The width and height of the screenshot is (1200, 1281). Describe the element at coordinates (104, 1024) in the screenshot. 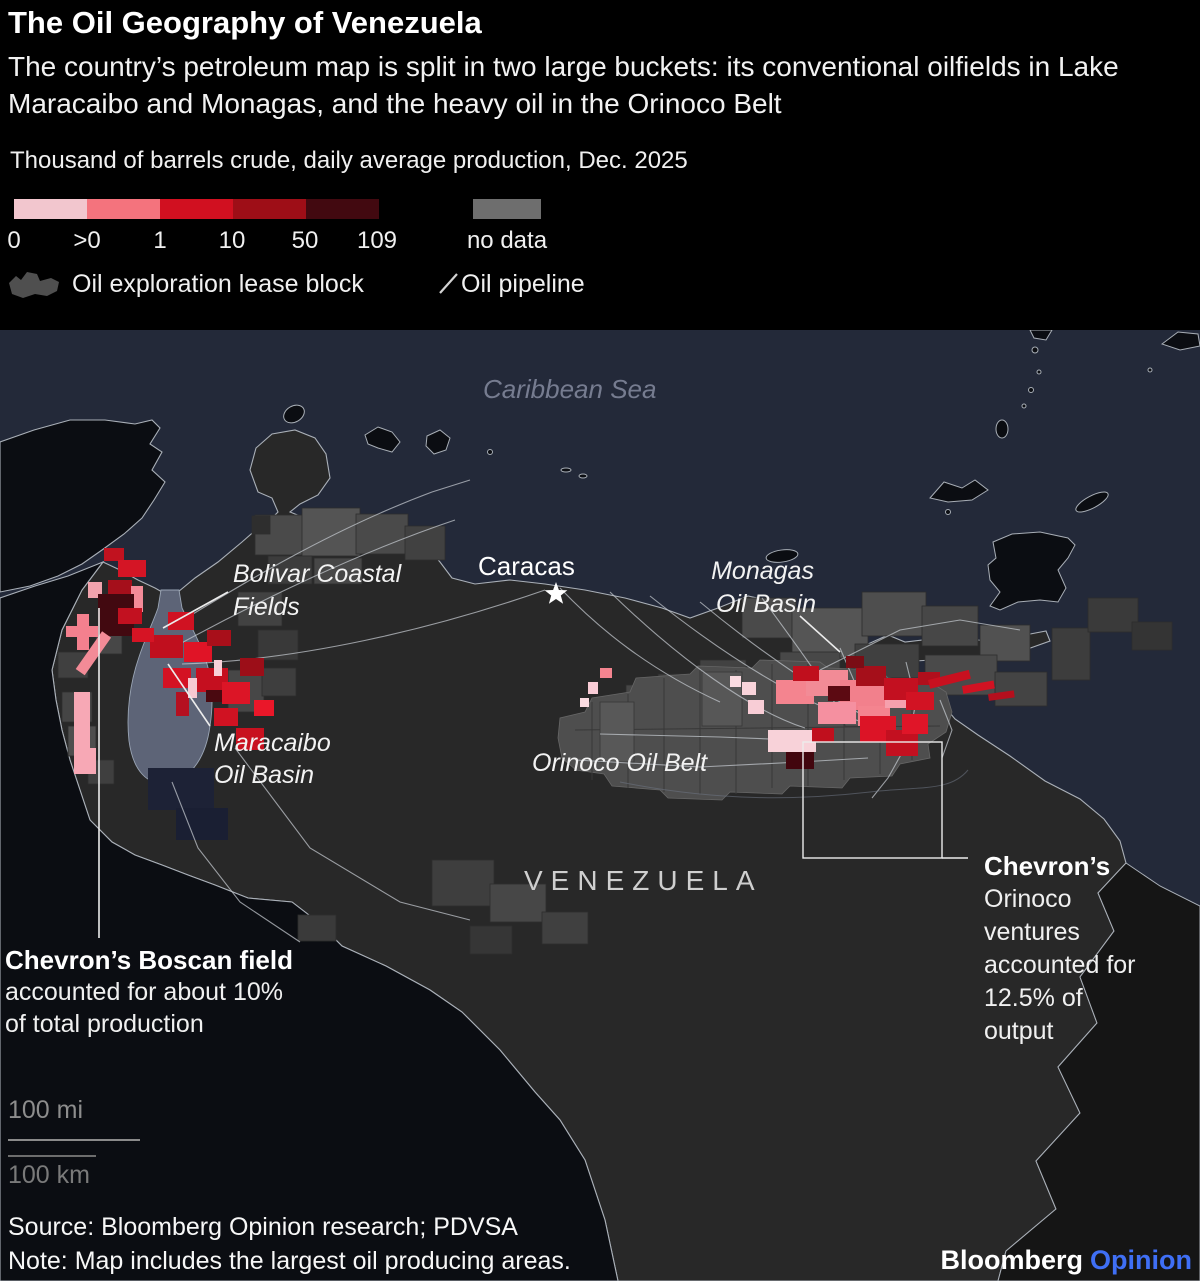

I see `annotation-boscan-line3: of total production` at that location.